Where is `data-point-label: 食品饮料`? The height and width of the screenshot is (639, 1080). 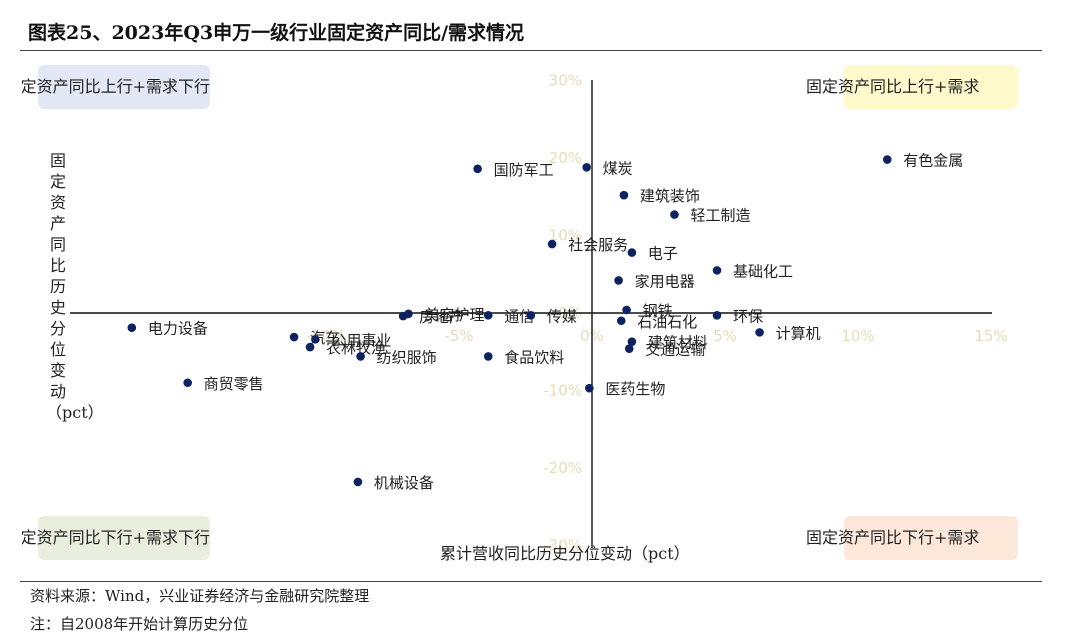 data-point-label: 食品饮料 is located at coordinates (534, 357).